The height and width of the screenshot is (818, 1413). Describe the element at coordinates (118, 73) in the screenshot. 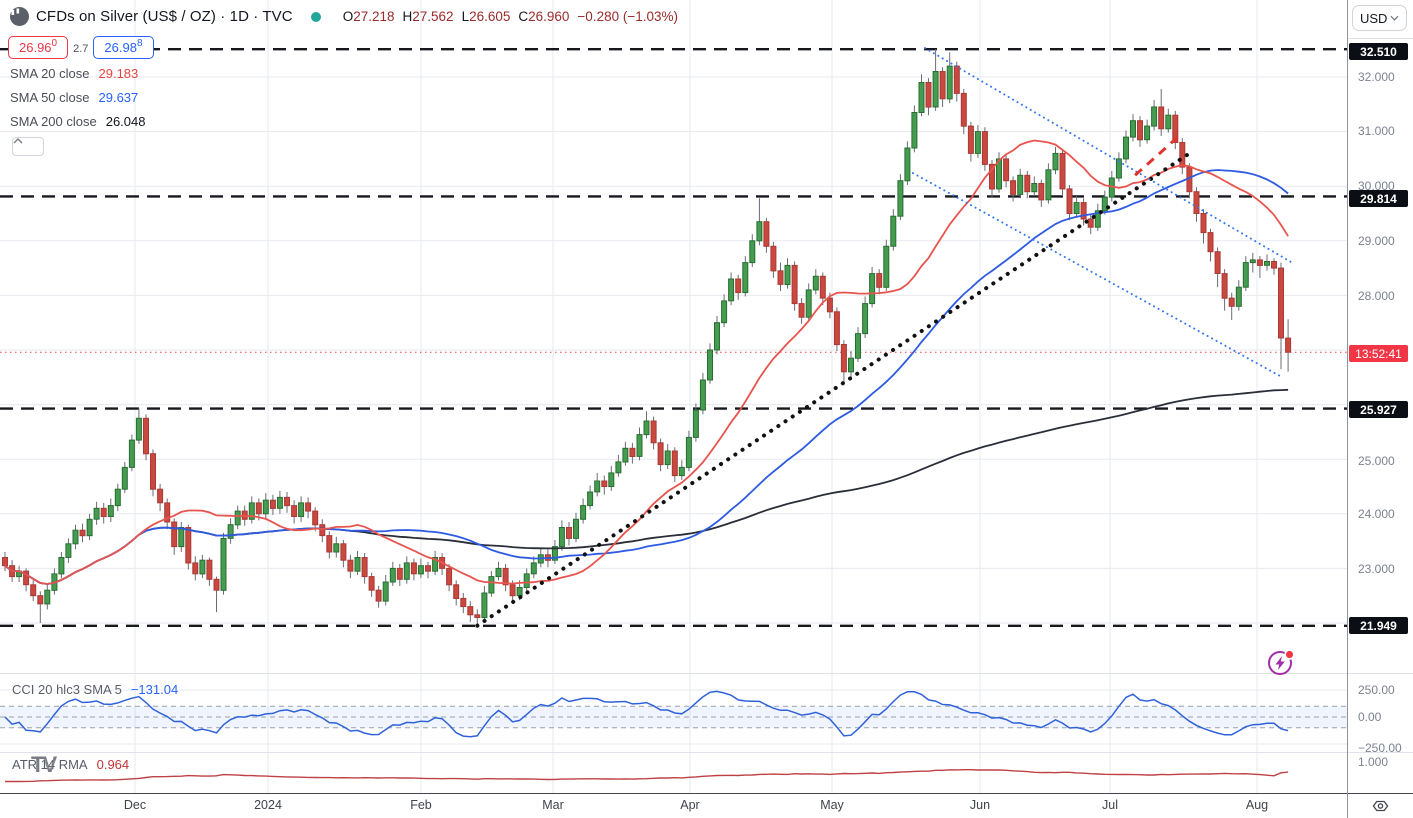

I see `sma20-value: 29.183` at that location.